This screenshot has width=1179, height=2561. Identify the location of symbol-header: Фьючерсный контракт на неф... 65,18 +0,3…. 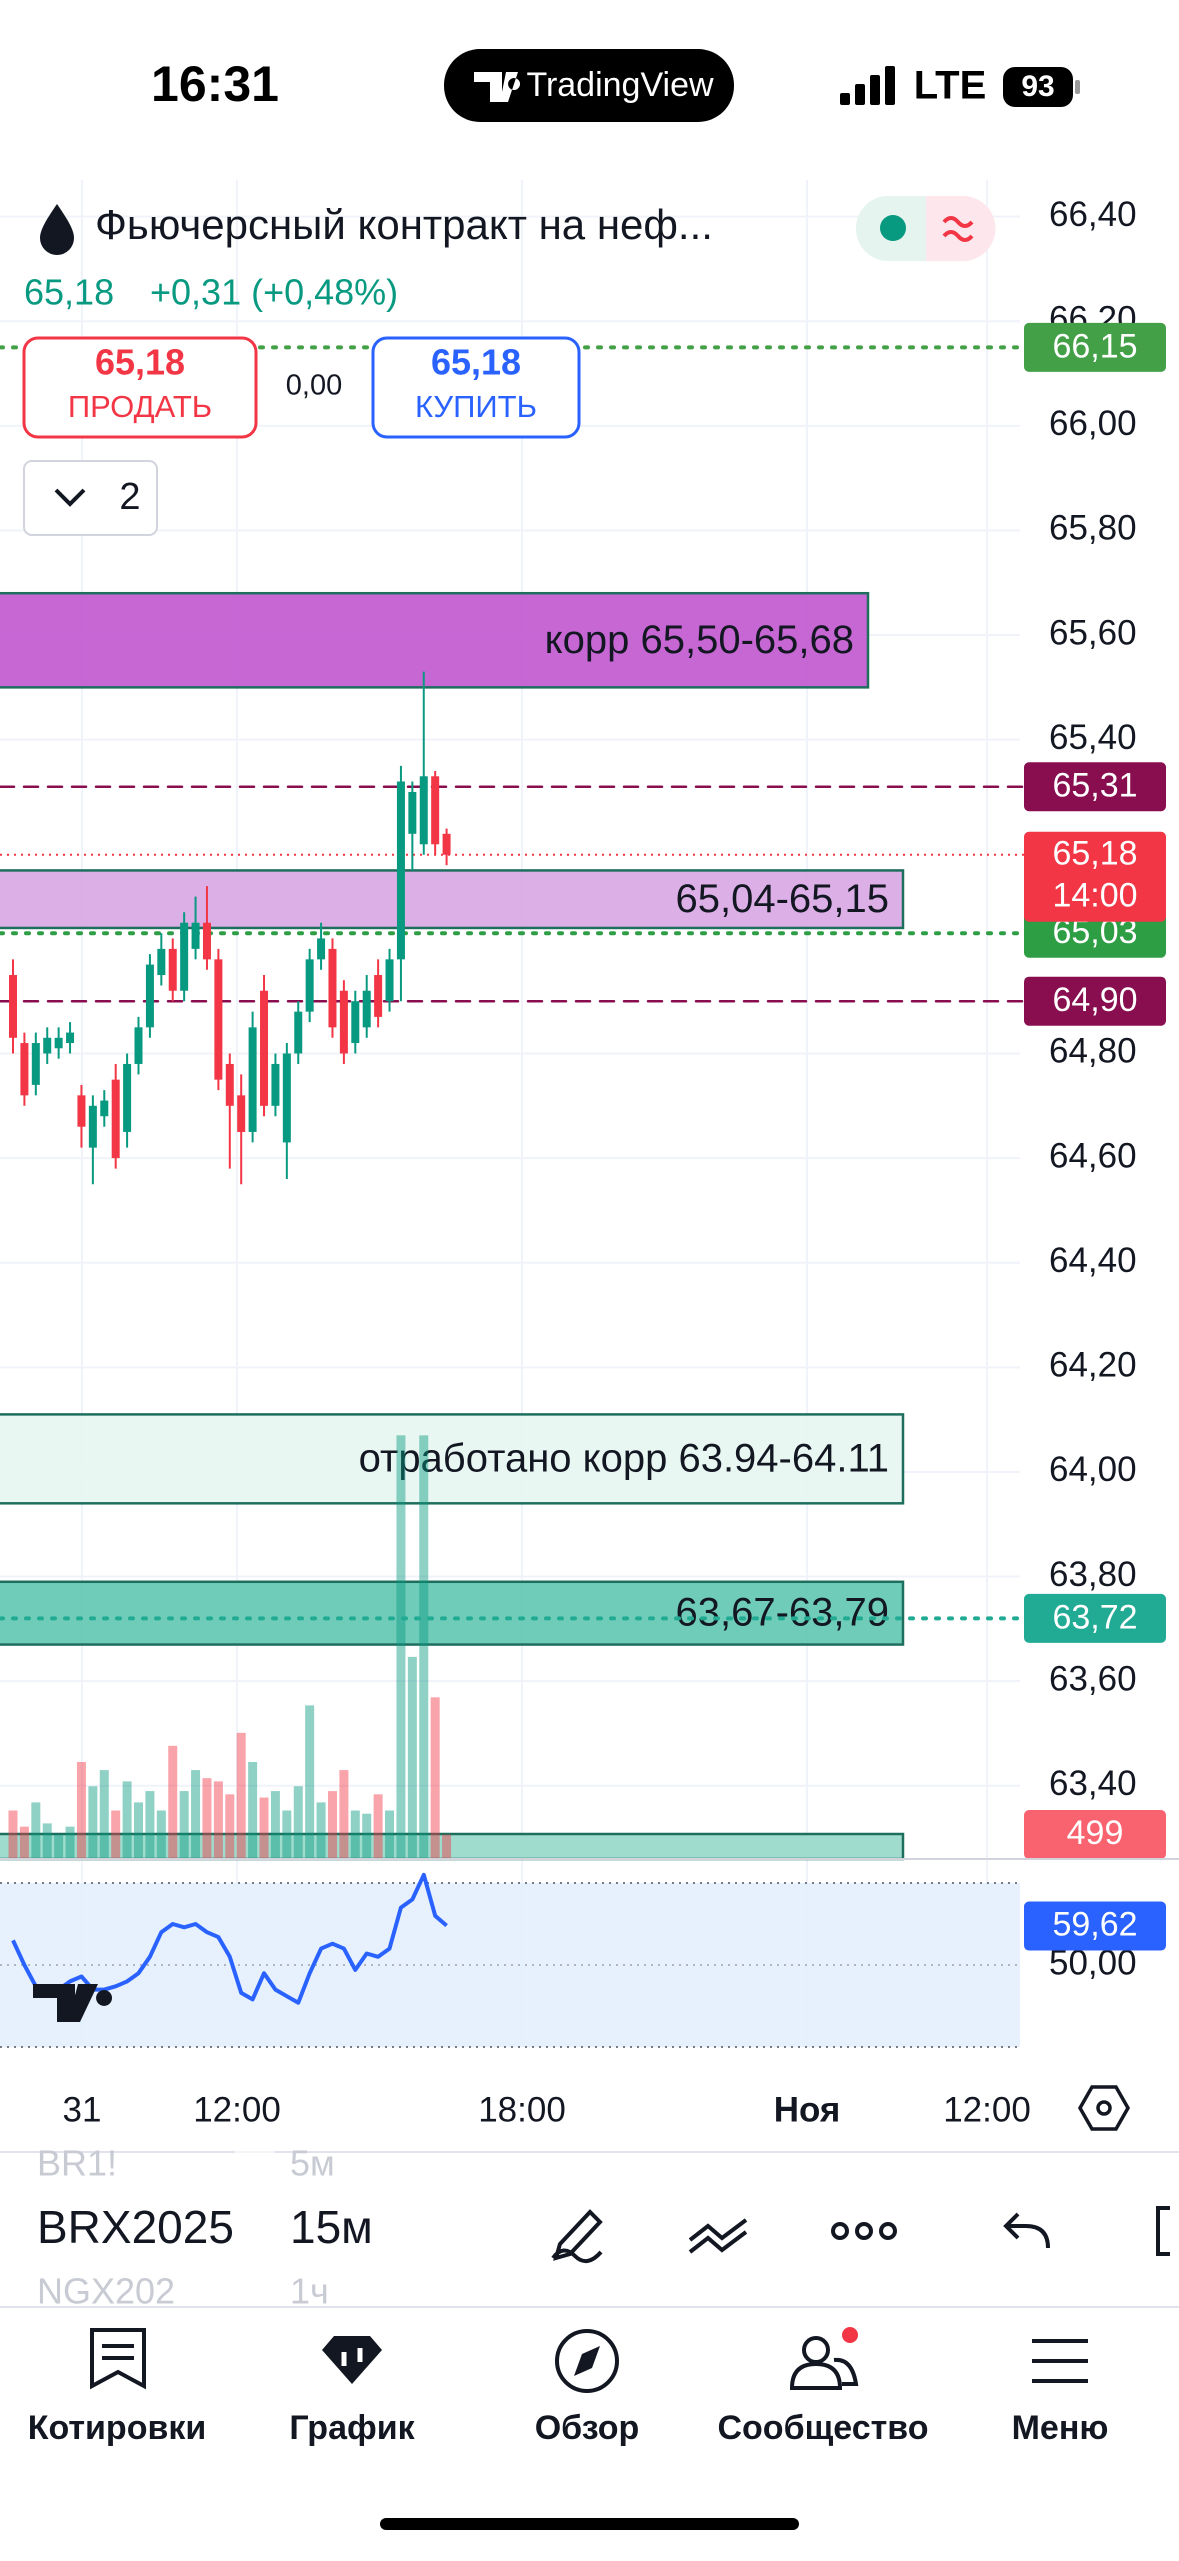
(510, 254).